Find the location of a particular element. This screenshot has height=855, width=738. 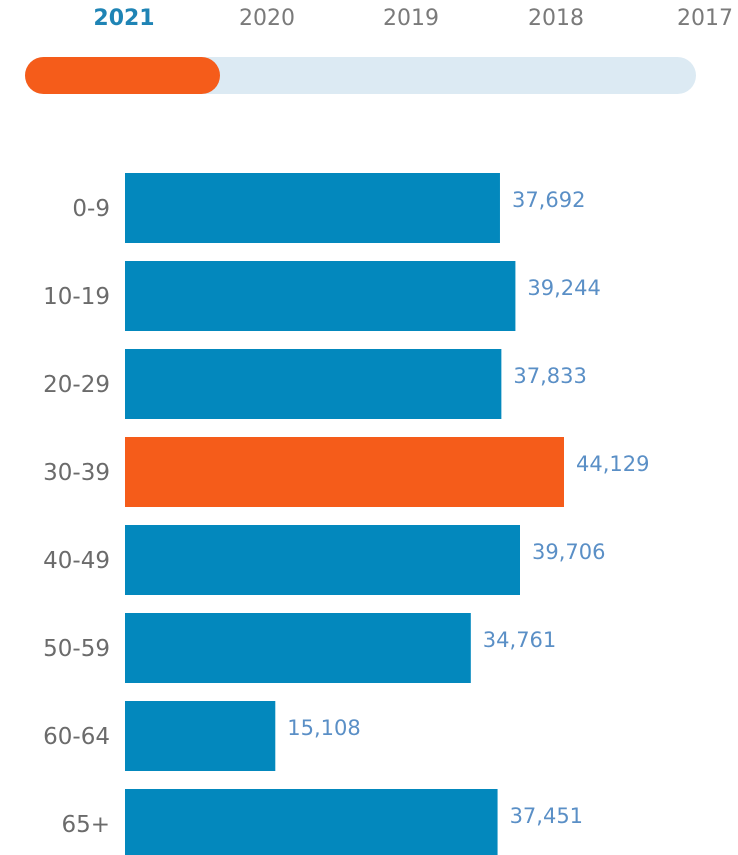

category-label: 50-59 is located at coordinates (76, 649).